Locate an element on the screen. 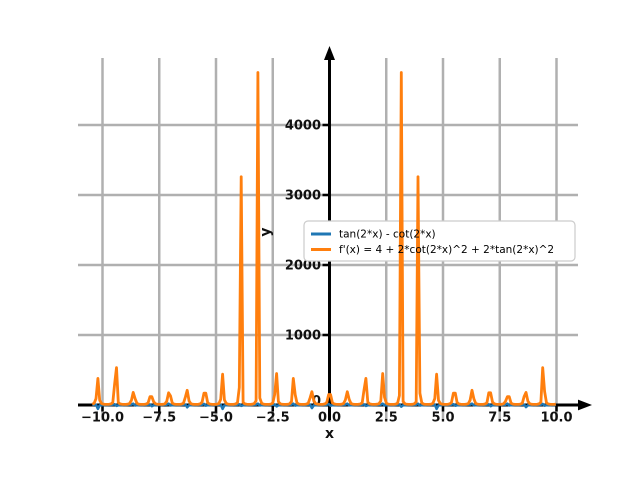 Image resolution: width=640 pixels, height=480 pixels. x-axis-arrow-icon is located at coordinates (585, 405).